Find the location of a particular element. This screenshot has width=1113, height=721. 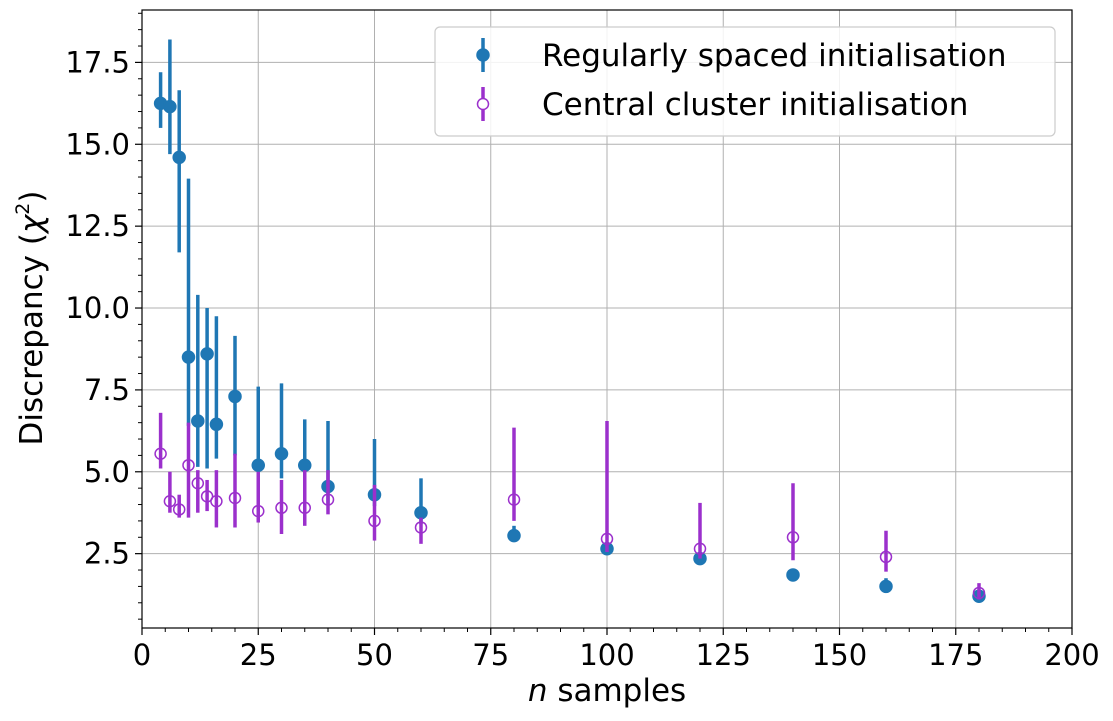

y-tick-label: 5.0 is located at coordinates (107, 472).